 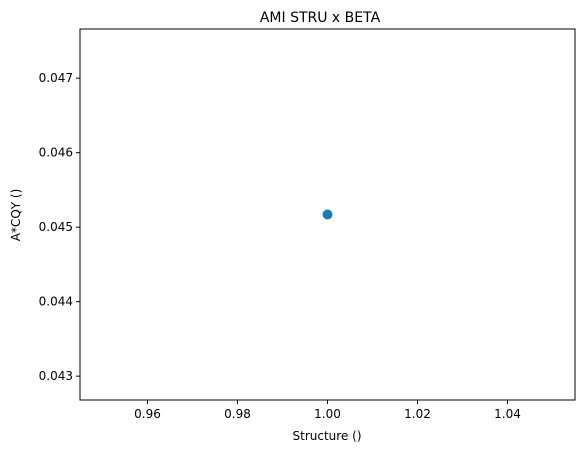 I want to click on x-tick-label: 1.02, so click(x=417, y=414).